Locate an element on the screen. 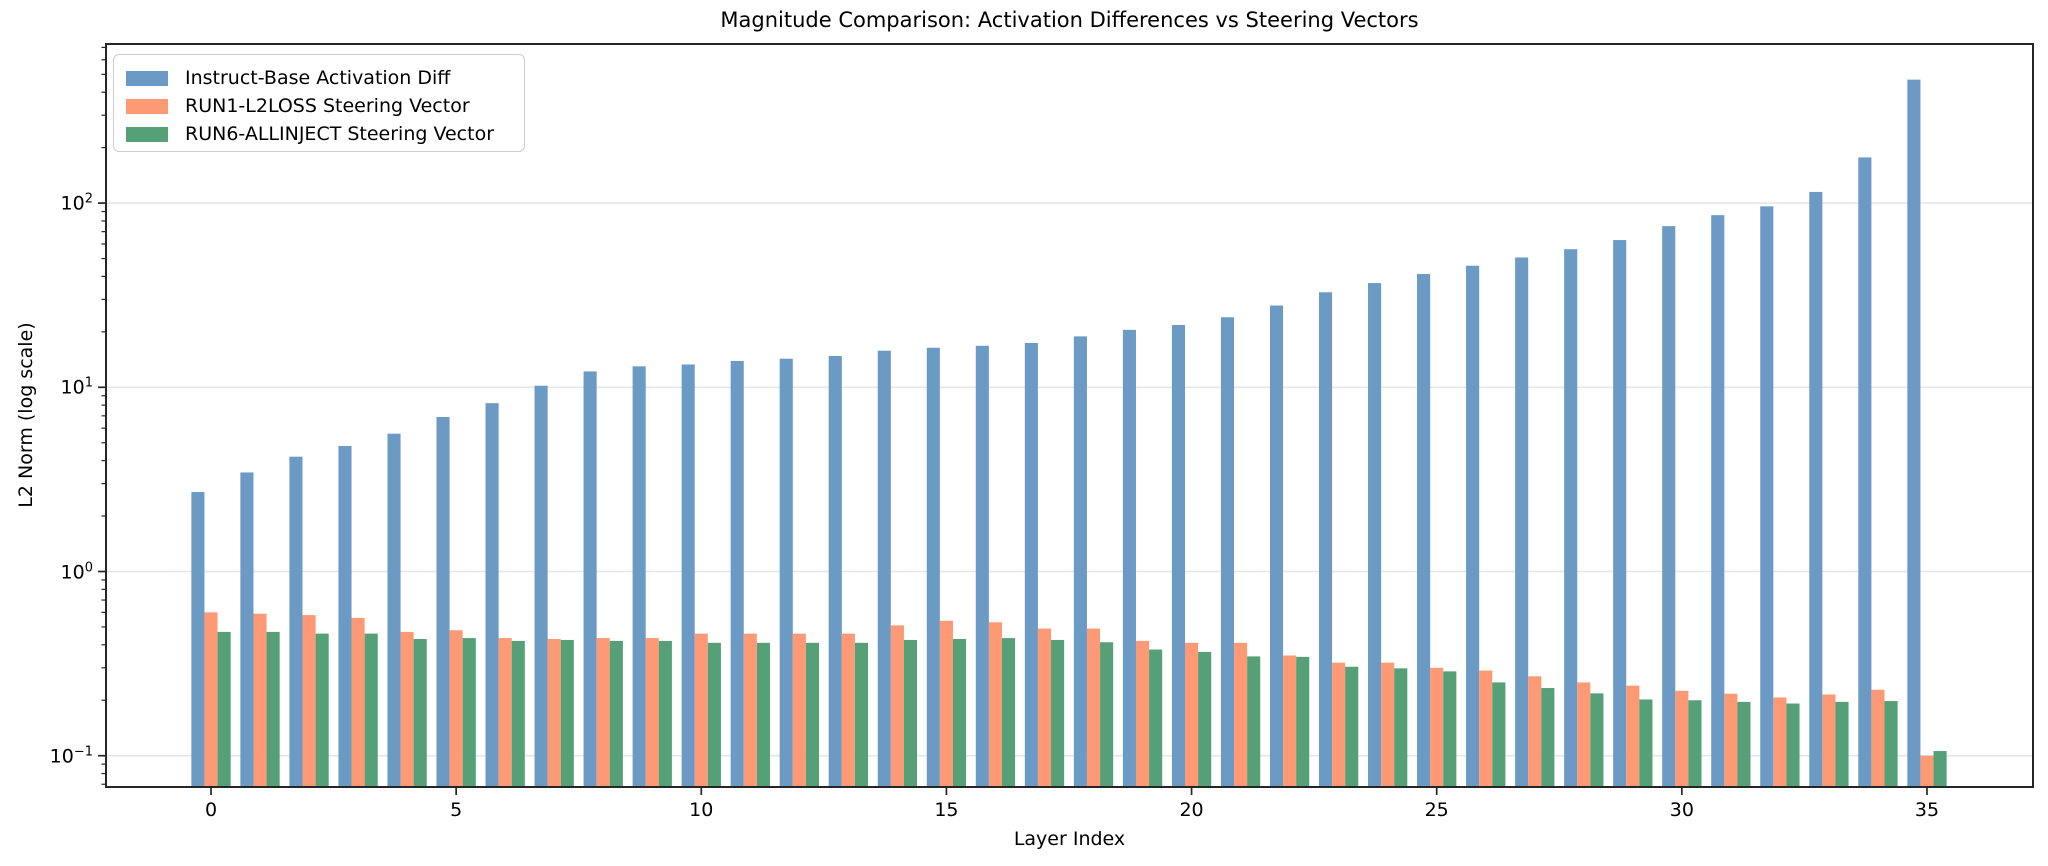 This screenshot has width=2048, height=866. x-tick-label-0: 0 is located at coordinates (211, 810).